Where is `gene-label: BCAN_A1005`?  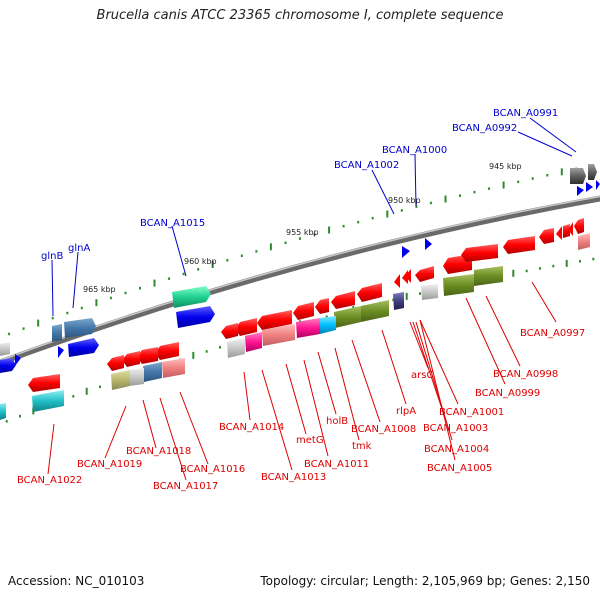 gene-label: BCAN_A1005 is located at coordinates (459, 468).